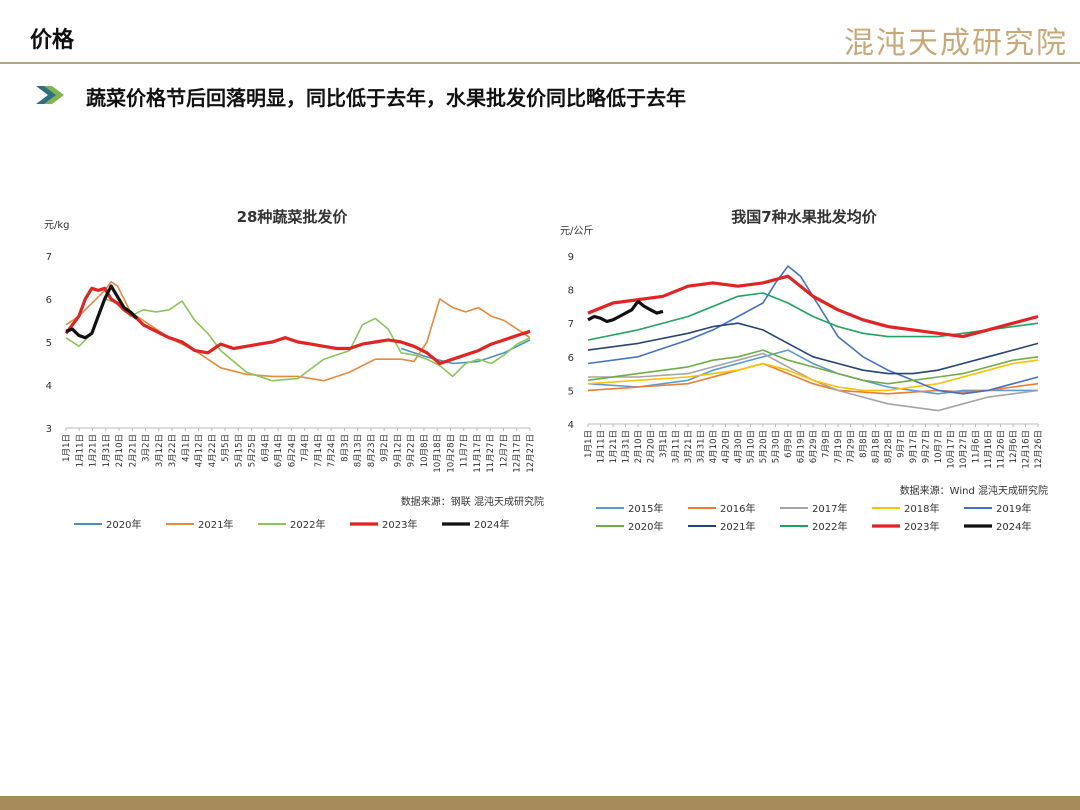 This screenshot has height=810, width=1080. What do you see at coordinates (531, 453) in the screenshot?
I see `x-tick-label: 12月27日` at bounding box center [531, 453].